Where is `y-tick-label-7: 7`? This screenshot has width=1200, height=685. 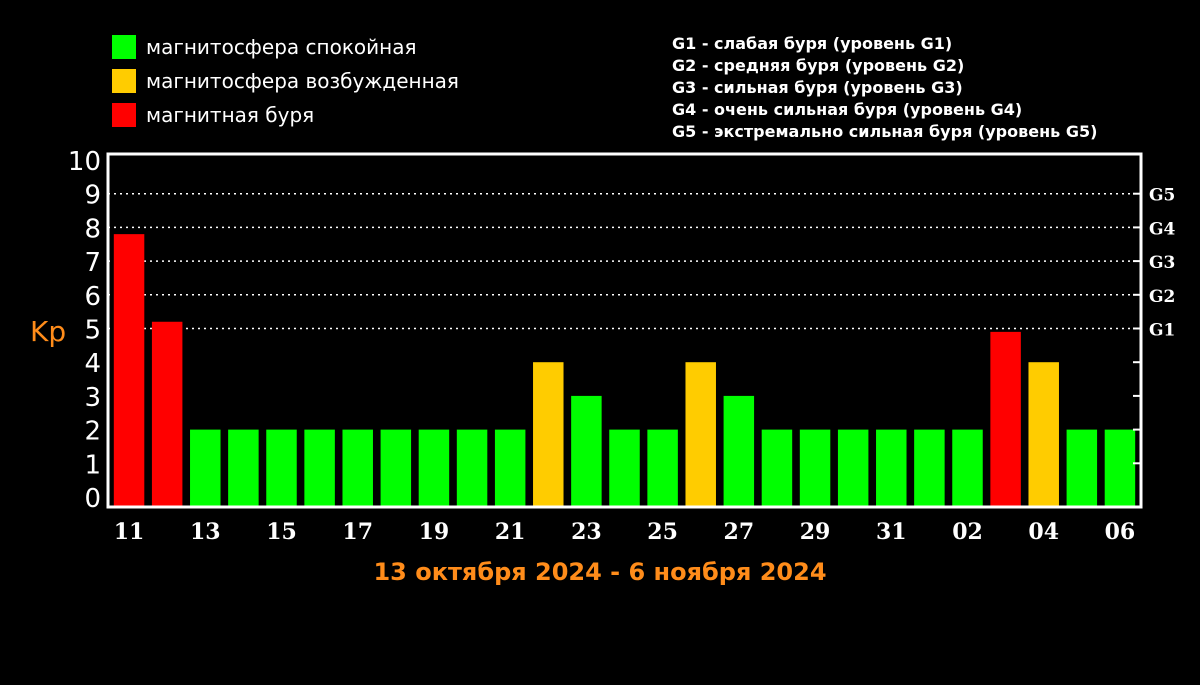 y-tick-label-7: 7 is located at coordinates (92, 263).